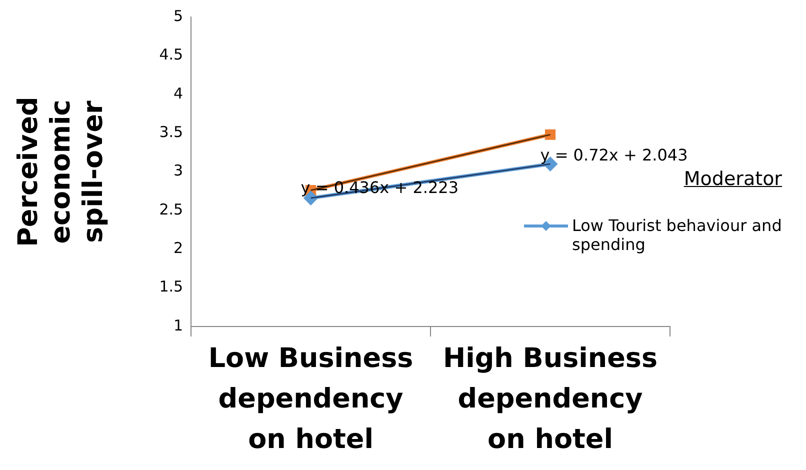  I want to click on y-tick-label: 1.5, so click(171, 287).